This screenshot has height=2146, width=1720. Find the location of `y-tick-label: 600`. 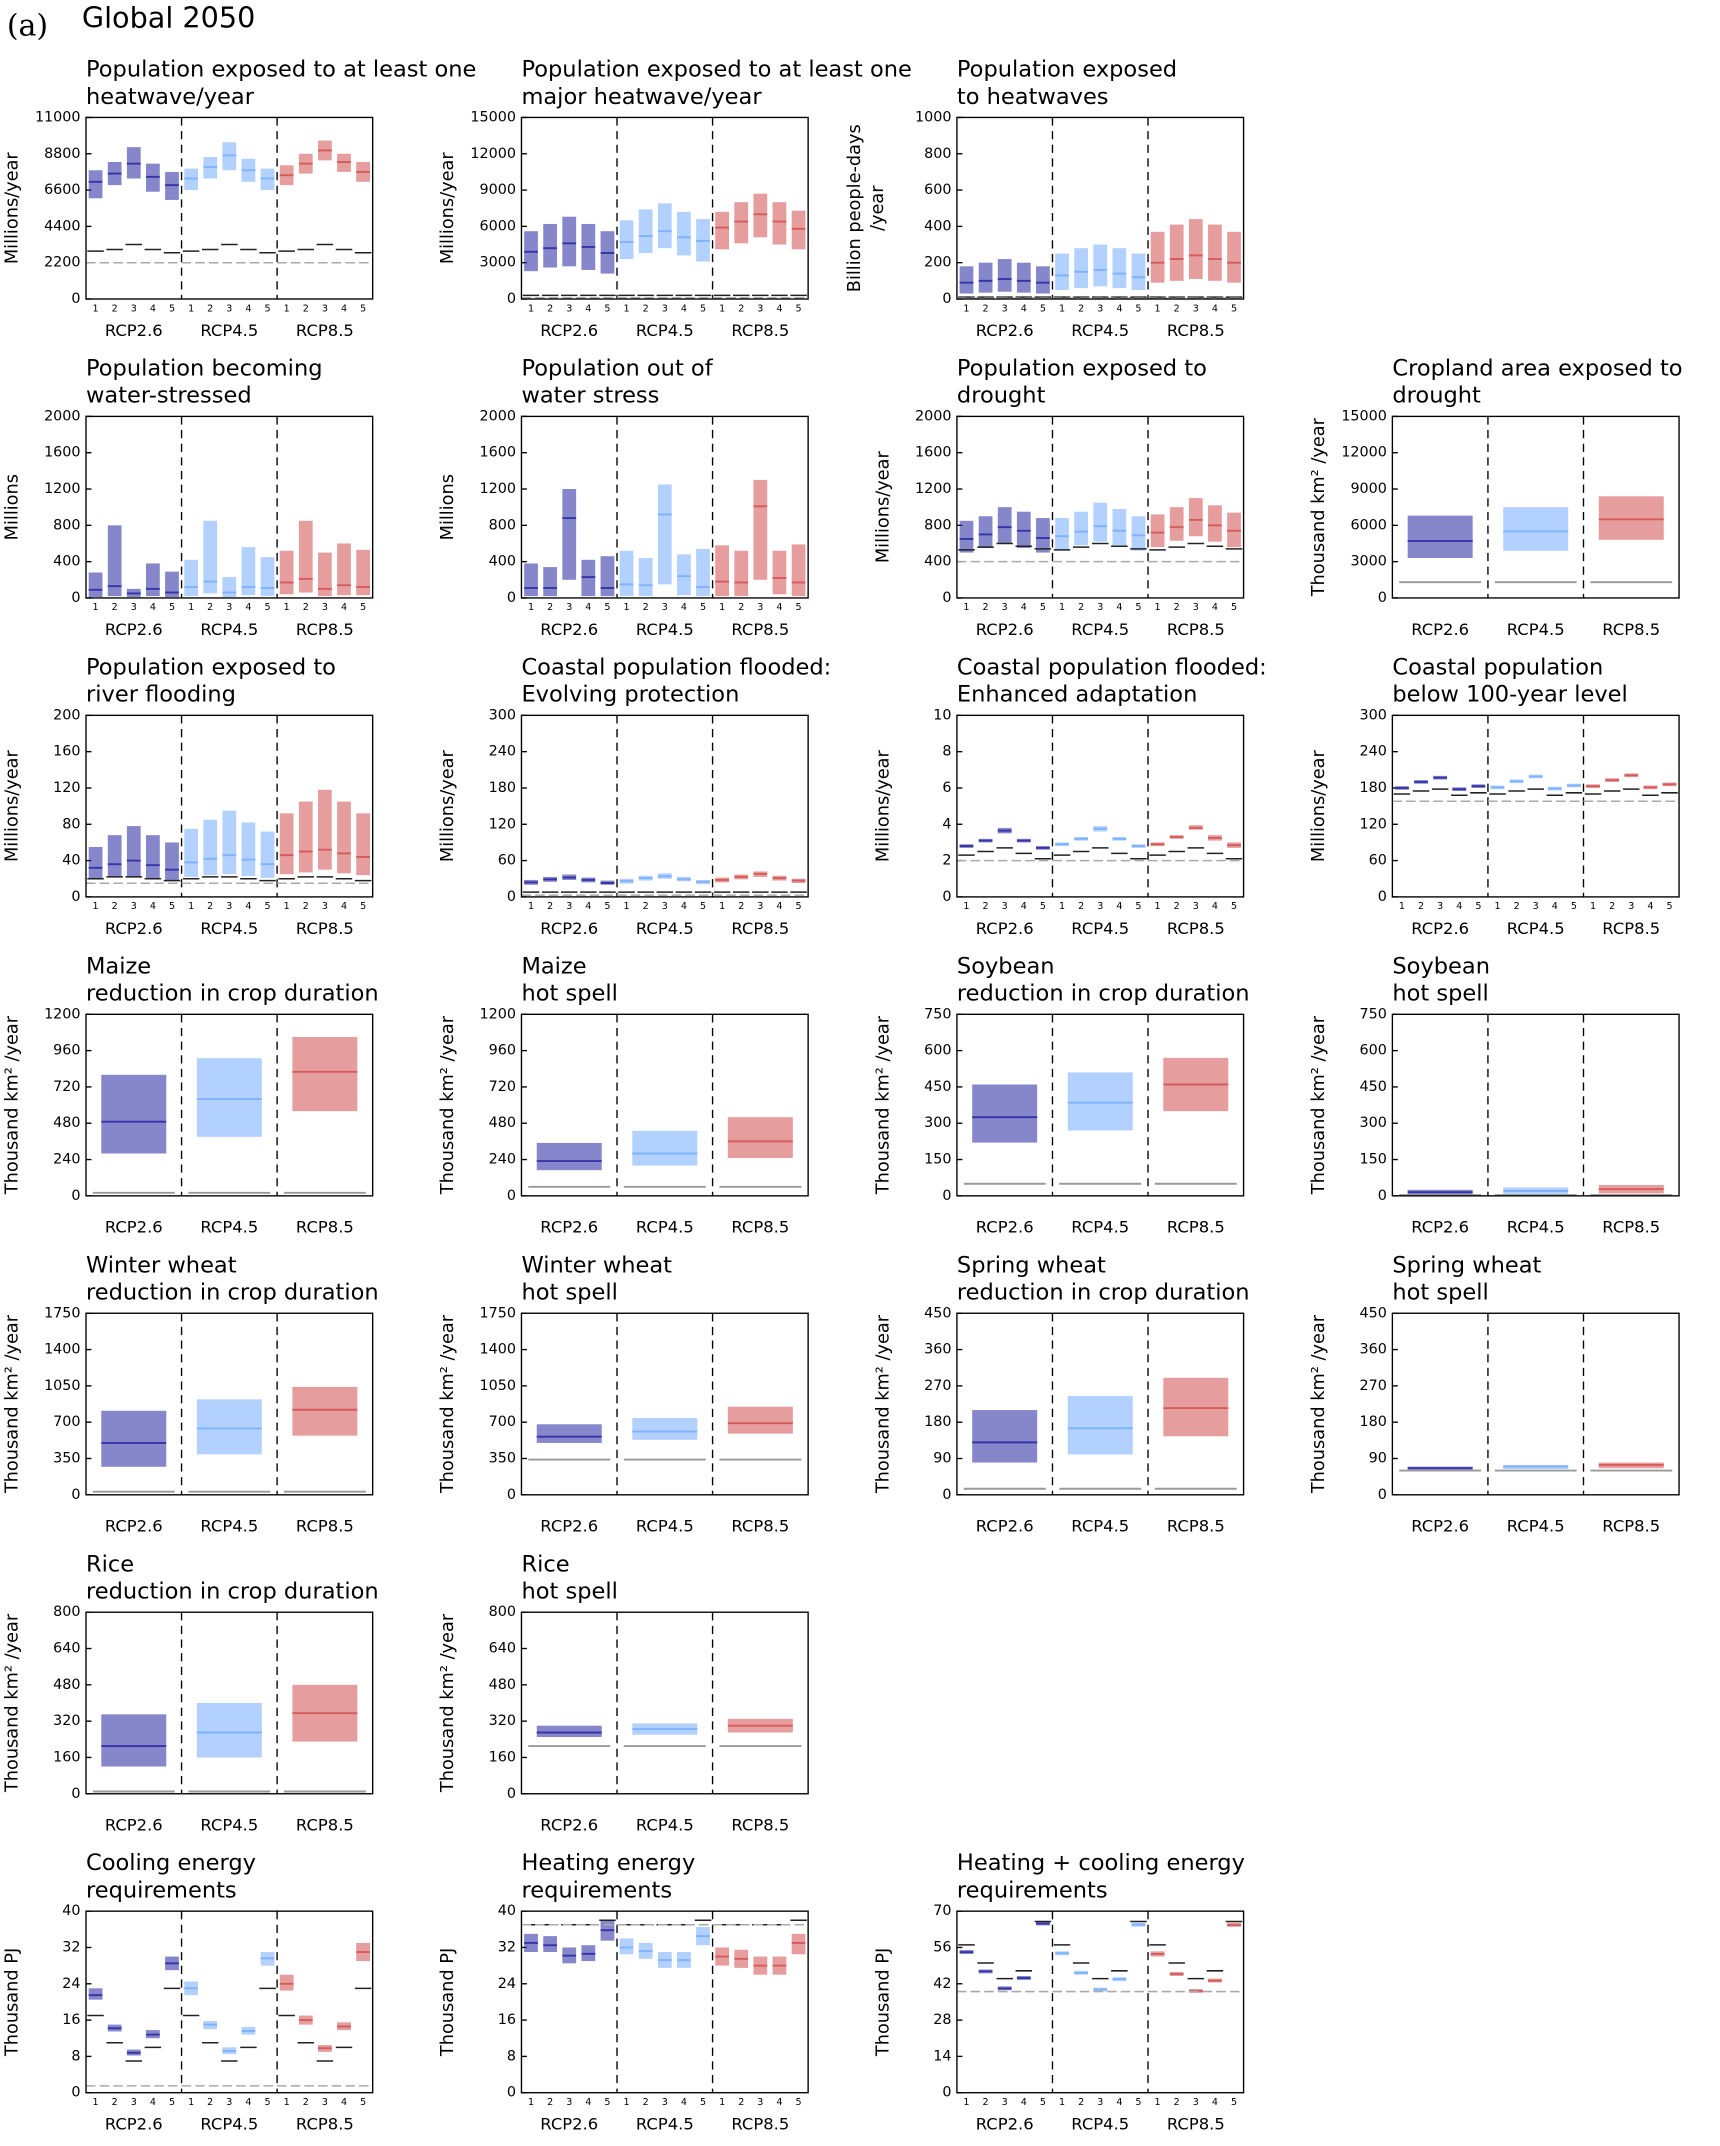

y-tick-label: 600 is located at coordinates (937, 190).